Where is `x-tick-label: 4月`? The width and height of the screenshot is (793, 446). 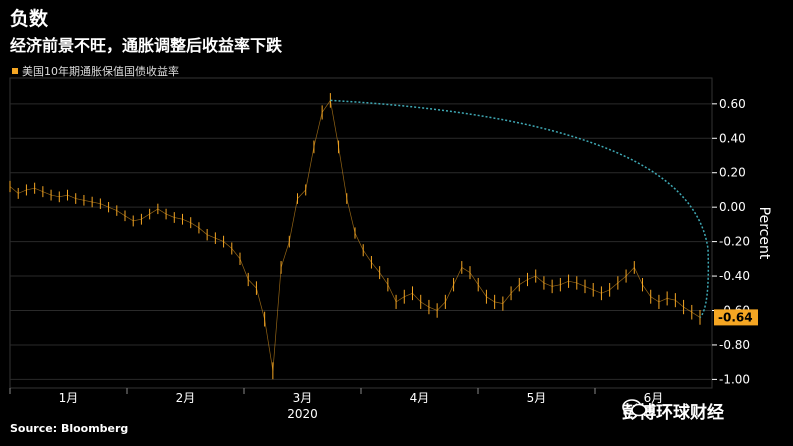 x-tick-label: 4月 is located at coordinates (420, 398).